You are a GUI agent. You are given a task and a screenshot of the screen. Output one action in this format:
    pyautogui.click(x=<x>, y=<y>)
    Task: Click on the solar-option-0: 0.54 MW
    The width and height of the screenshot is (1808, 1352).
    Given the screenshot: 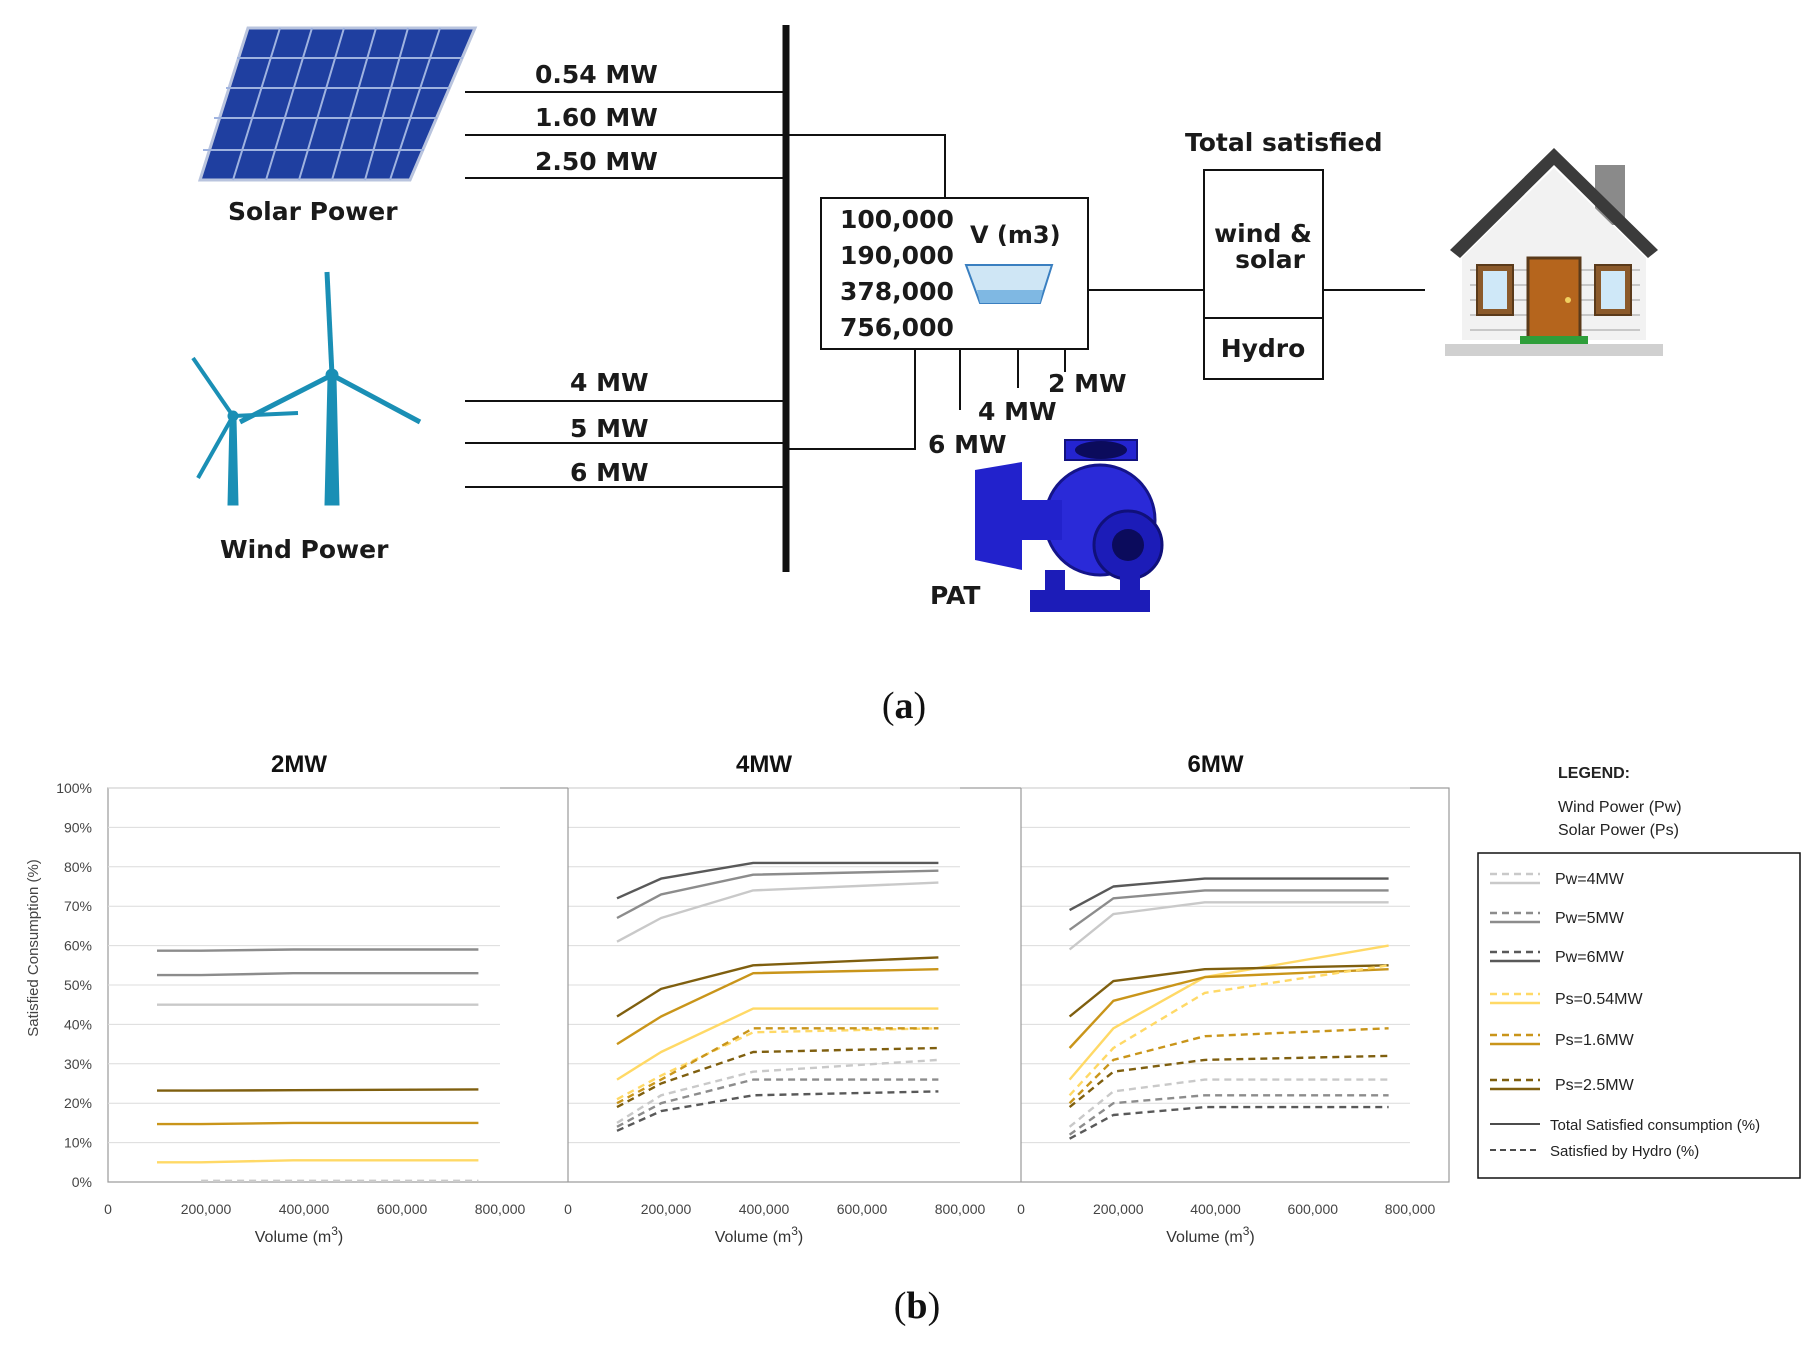 What is the action you would take?
    pyautogui.click(x=596, y=74)
    